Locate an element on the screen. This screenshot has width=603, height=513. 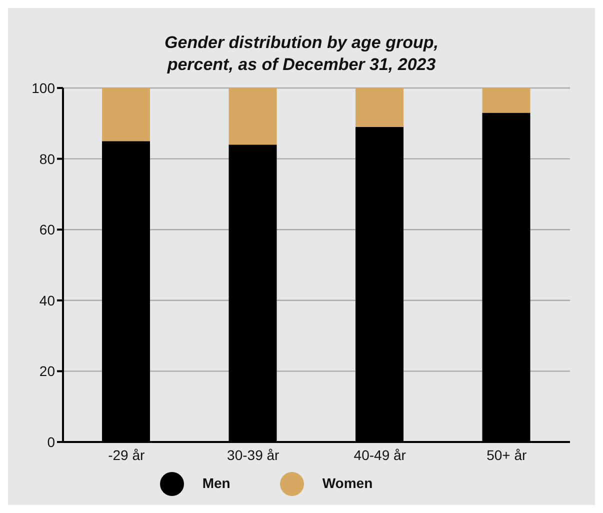
y-tick-label: 0 is located at coordinates (51, 442).